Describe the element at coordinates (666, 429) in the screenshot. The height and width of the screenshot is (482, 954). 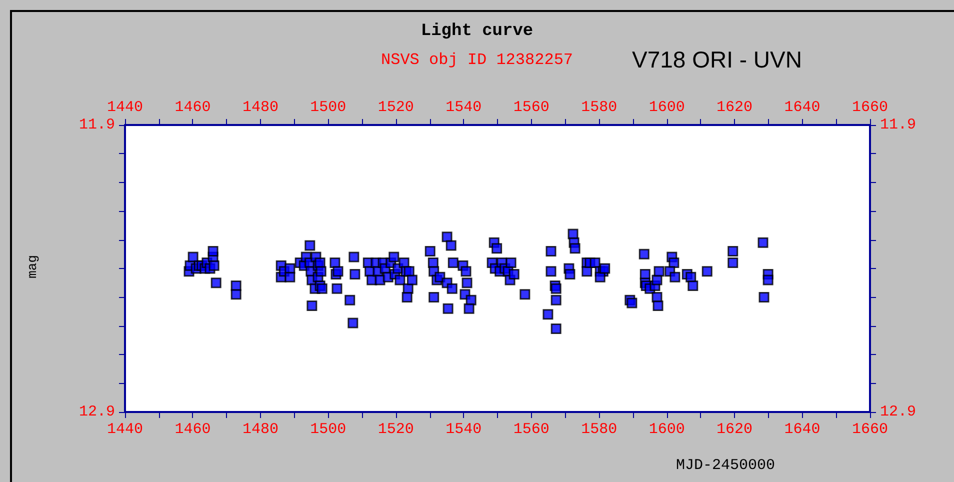
I see `x-tick-label: 1600` at that location.